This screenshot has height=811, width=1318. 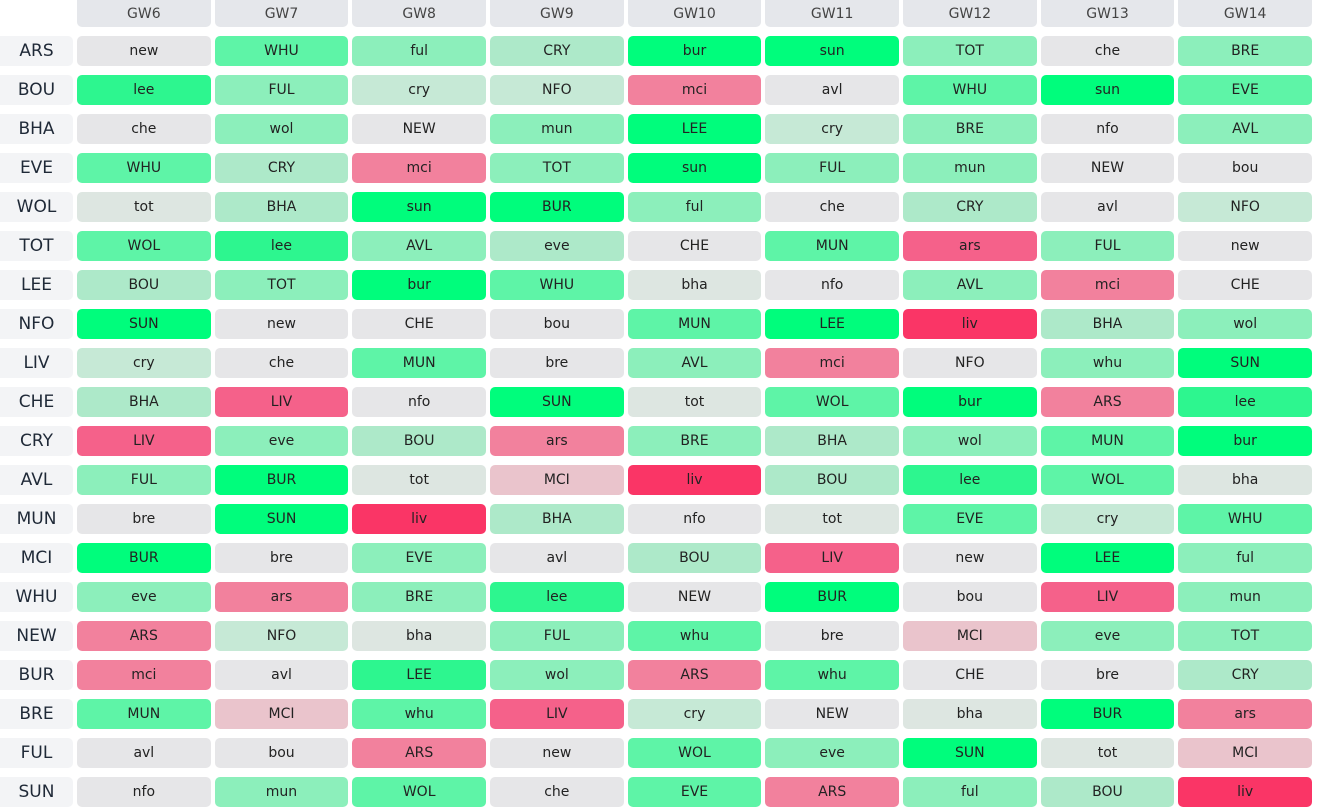 I want to click on fixture-cell: WHU, so click(x=144, y=168).